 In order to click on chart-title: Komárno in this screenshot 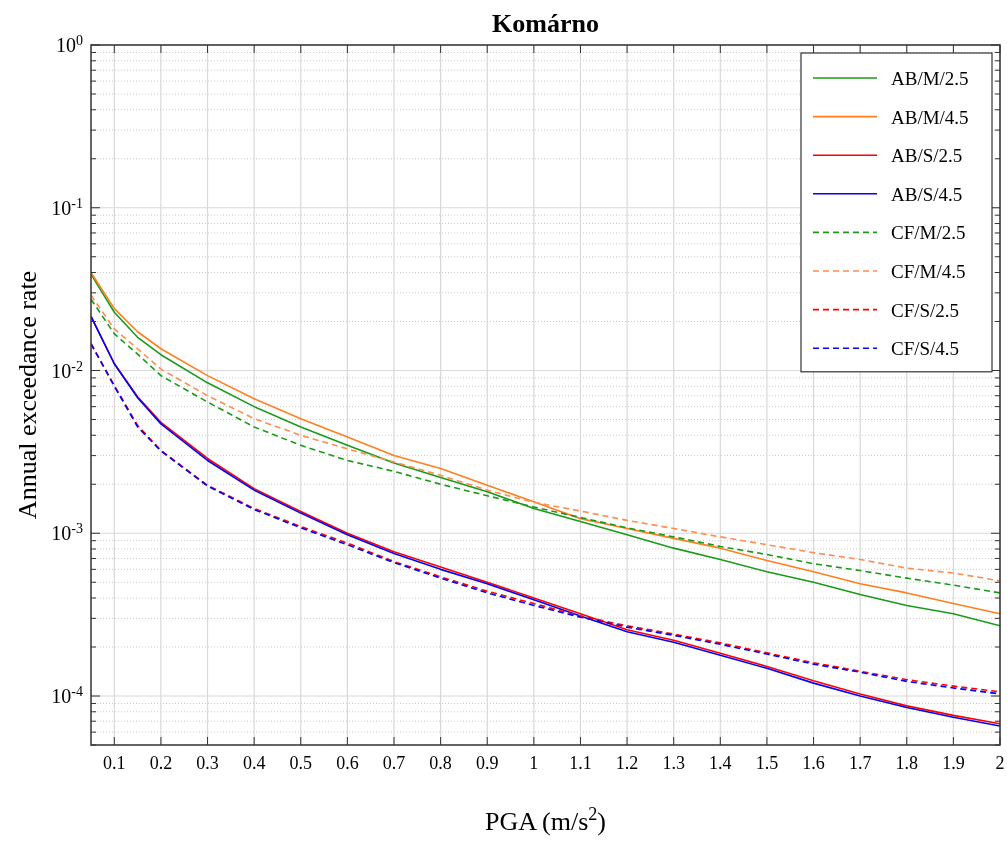, I will do `click(545, 23)`.